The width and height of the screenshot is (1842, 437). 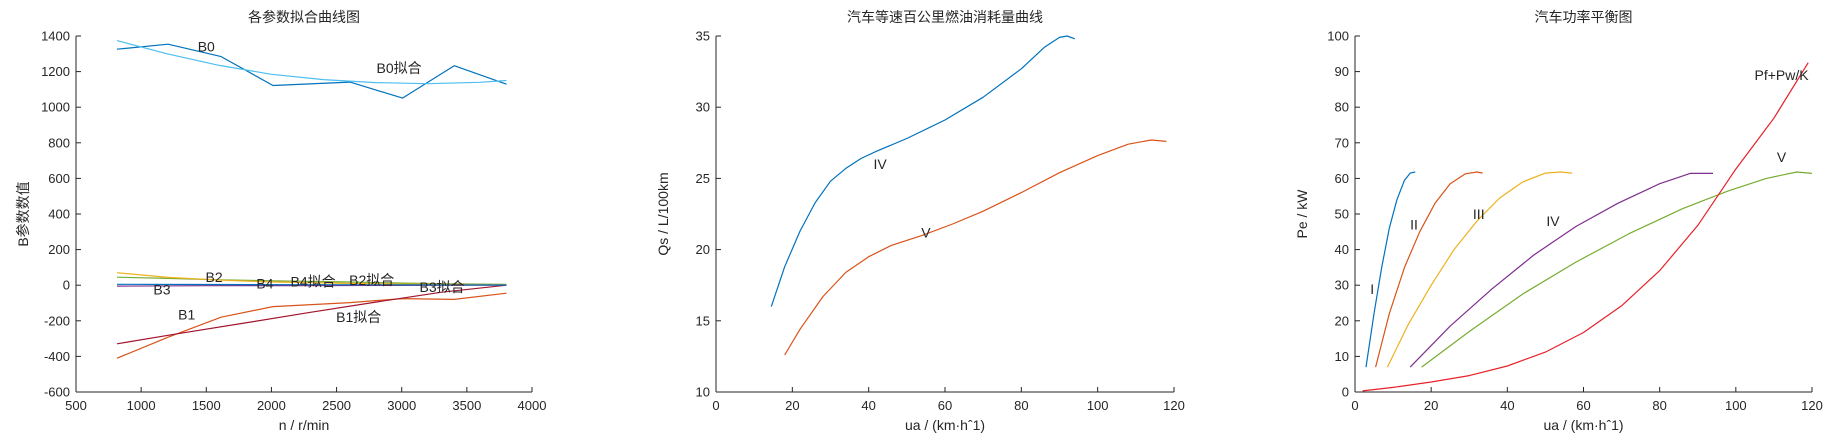 What do you see at coordinates (703, 36) in the screenshot?
I see `y-tick-label: 35` at bounding box center [703, 36].